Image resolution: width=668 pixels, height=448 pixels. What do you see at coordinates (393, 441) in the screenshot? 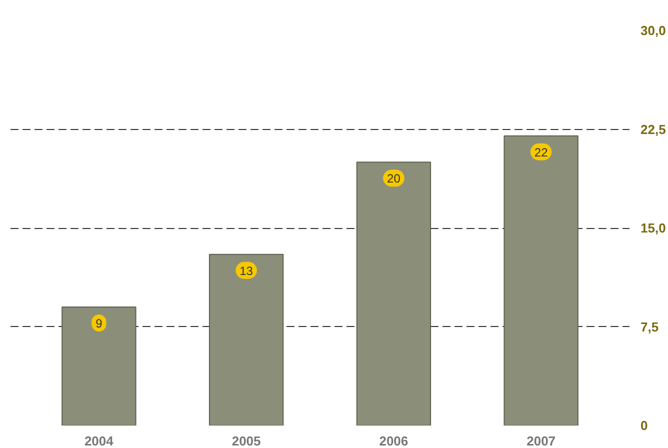
I see `x-tick-label: 2006` at bounding box center [393, 441].